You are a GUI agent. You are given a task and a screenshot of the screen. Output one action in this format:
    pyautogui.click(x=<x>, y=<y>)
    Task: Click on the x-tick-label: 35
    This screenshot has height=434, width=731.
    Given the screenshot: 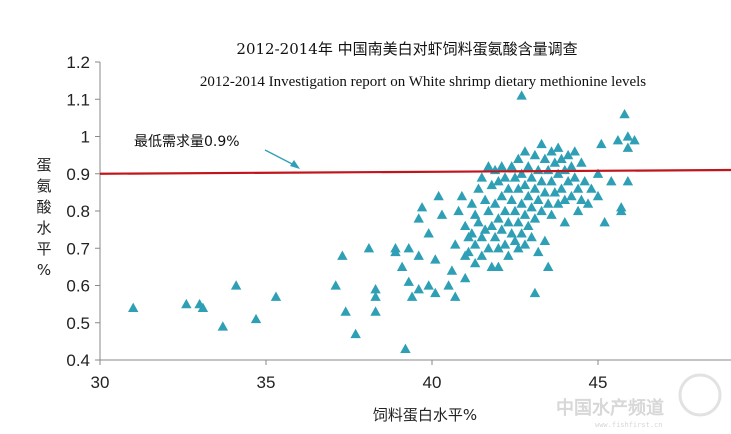 What is the action you would take?
    pyautogui.click(x=266, y=382)
    